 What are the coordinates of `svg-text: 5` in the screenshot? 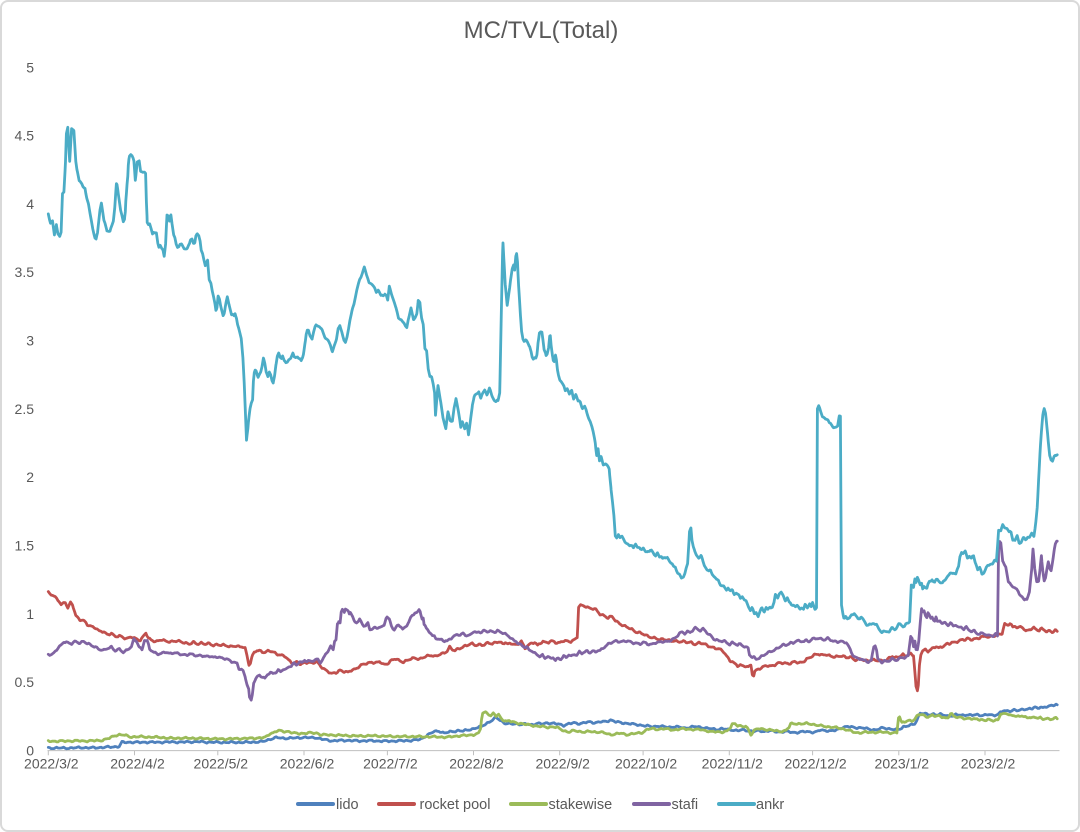 It's located at (30, 67).